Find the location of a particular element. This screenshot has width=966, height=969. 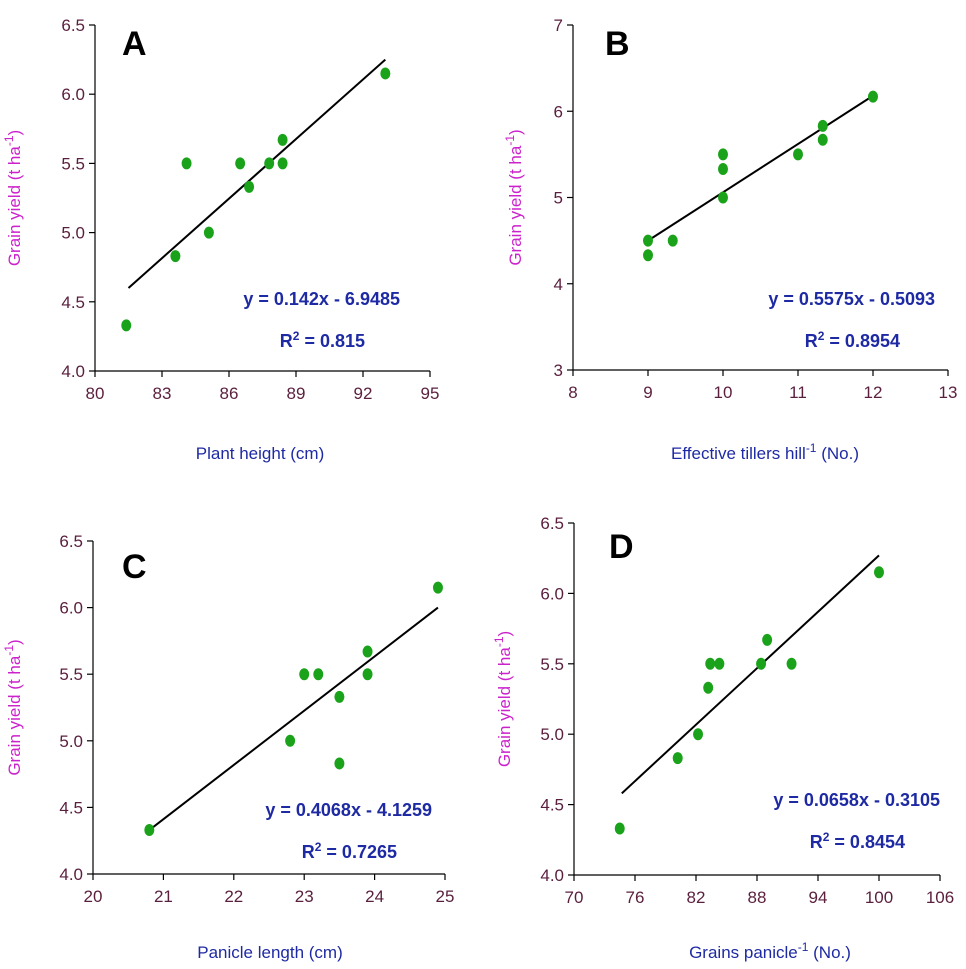

x-tick-label: 83 is located at coordinates (162, 393).